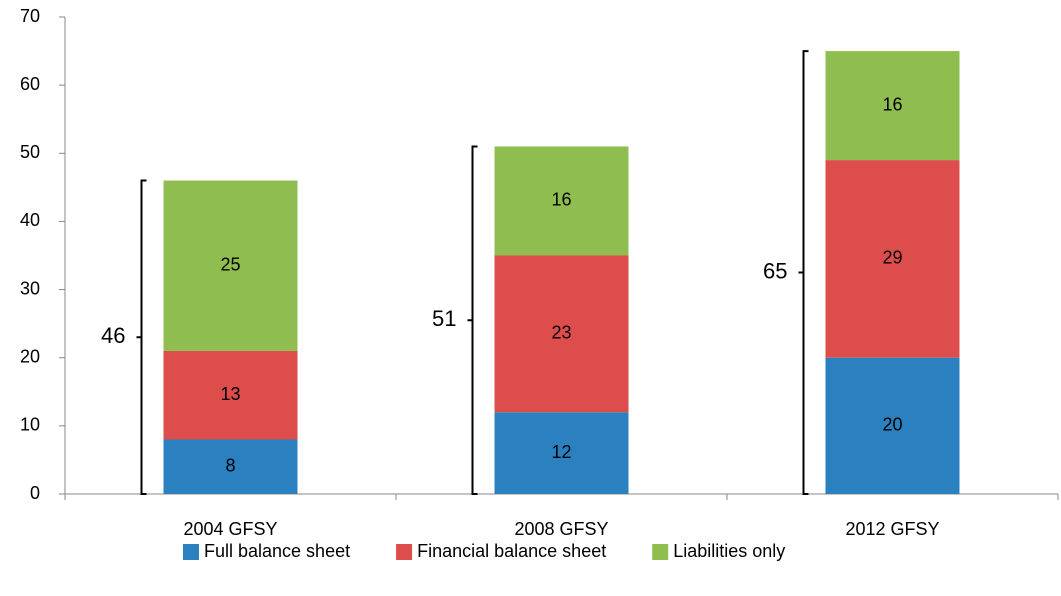 The height and width of the screenshot is (596, 1061). I want to click on data-label: 23, so click(561, 333).